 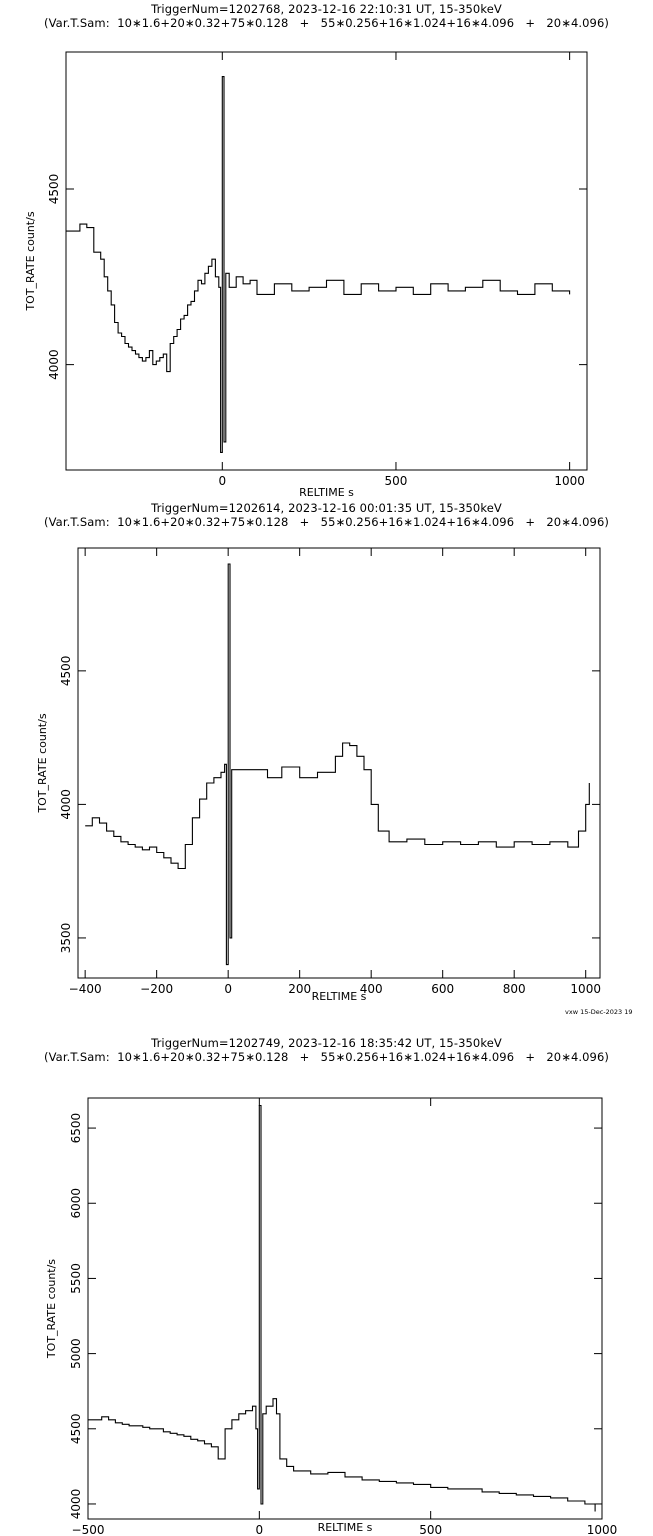 What do you see at coordinates (76, 1128) in the screenshot?
I see `y-tick-label: 6500` at bounding box center [76, 1128].